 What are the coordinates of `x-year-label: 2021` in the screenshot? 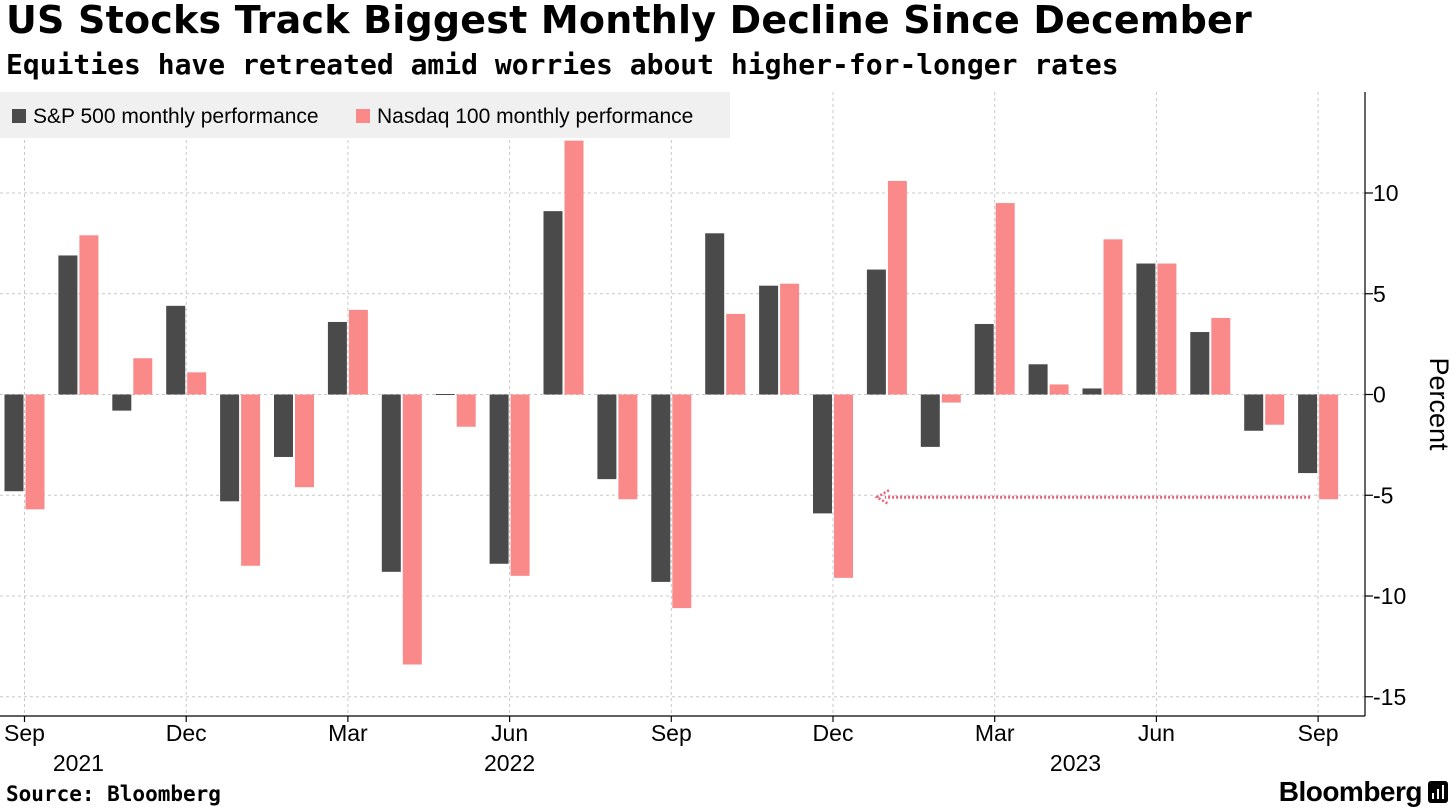 It's located at (78, 763).